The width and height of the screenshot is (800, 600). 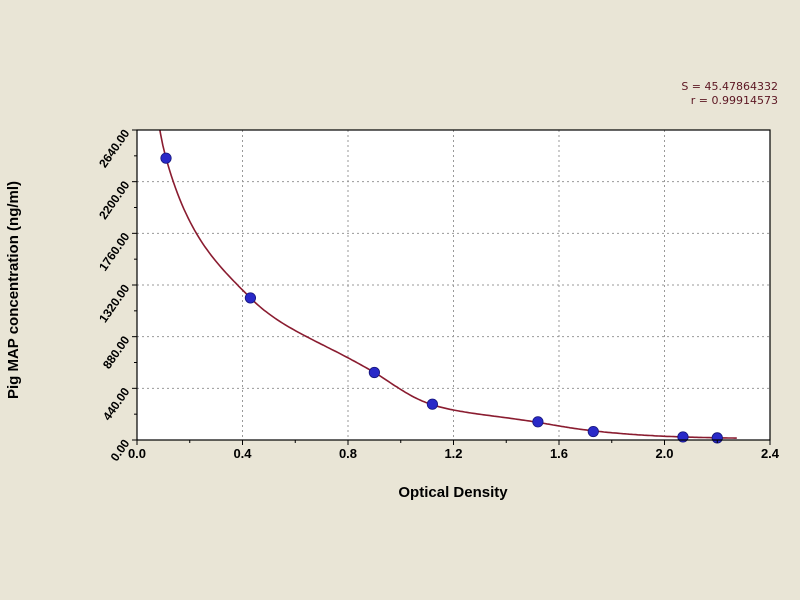 I want to click on fit-statistics: S = 45.47864332 r = 0.99914573, so click(x=729, y=94).